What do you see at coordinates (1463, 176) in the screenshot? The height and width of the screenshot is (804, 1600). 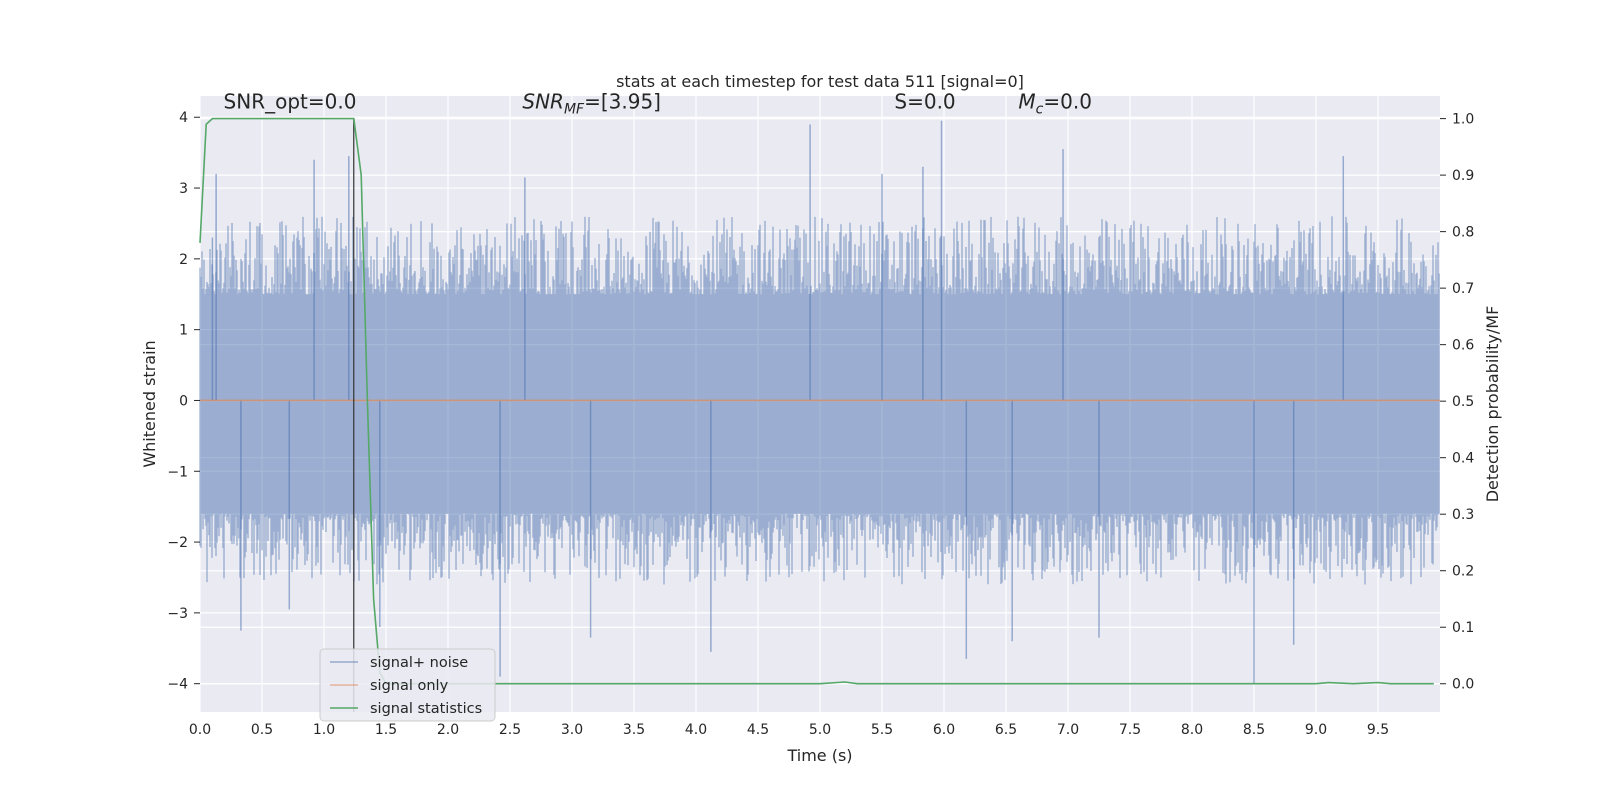 I see `y2-tick-label: 0.9` at bounding box center [1463, 176].